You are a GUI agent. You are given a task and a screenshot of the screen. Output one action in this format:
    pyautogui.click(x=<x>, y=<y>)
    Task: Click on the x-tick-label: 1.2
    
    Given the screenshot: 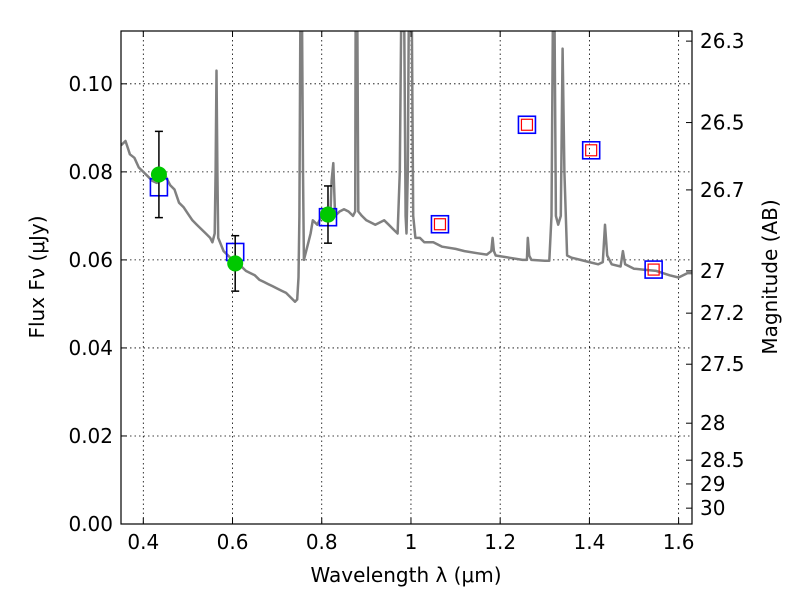 What is the action you would take?
    pyautogui.click(x=500, y=542)
    